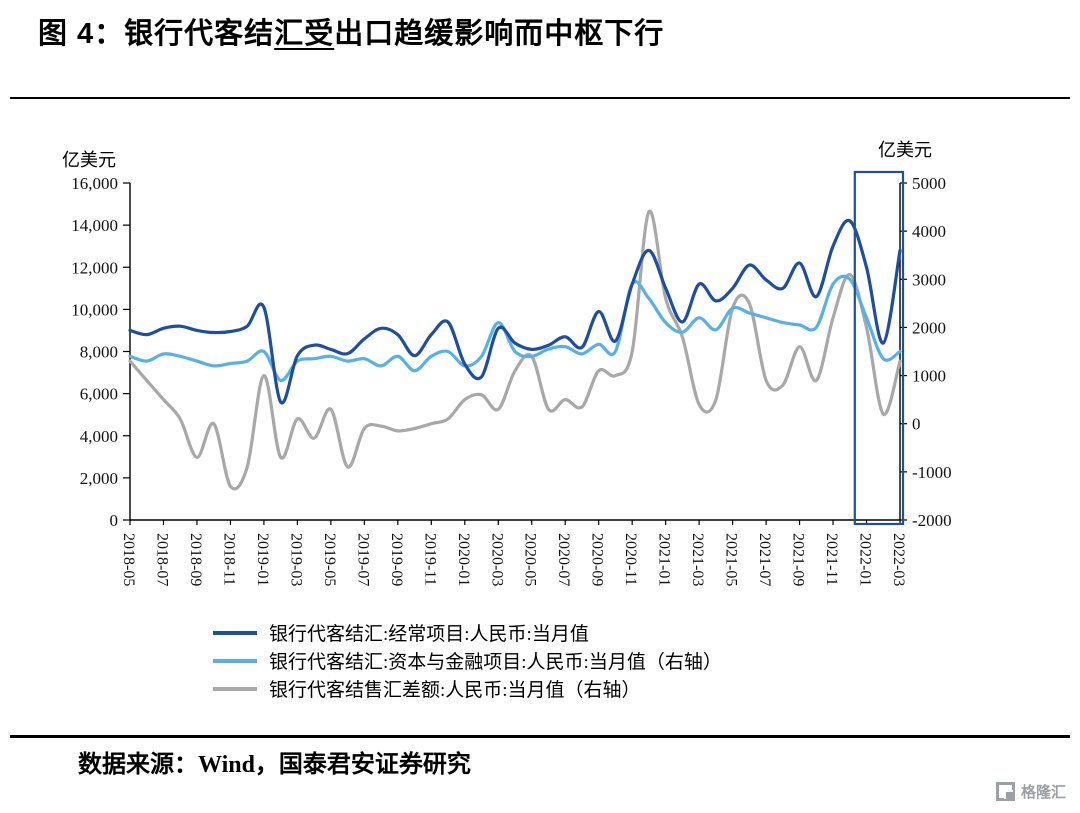 This screenshot has height=813, width=1080. Describe the element at coordinates (228, 559) in the screenshot. I see `x-axis-tick-label: 2018-11` at that location.